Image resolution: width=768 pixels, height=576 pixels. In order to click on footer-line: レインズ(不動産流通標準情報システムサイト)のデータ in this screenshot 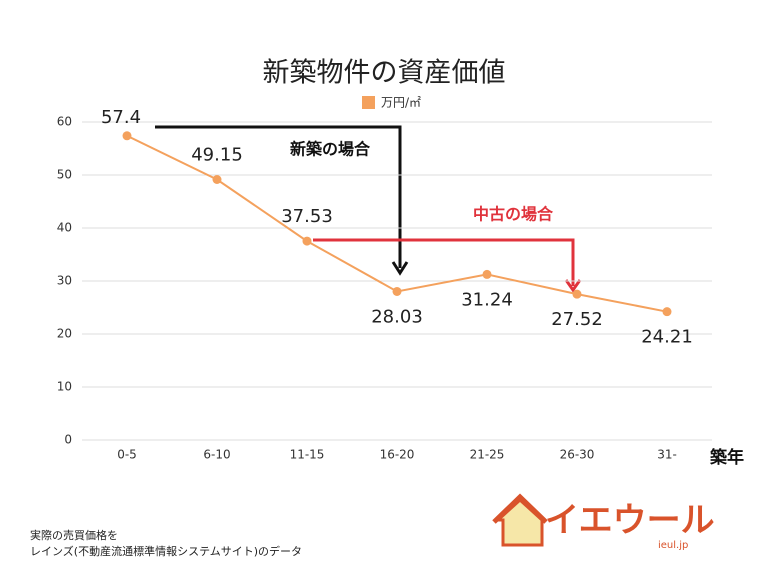, I will do `click(166, 551)`.